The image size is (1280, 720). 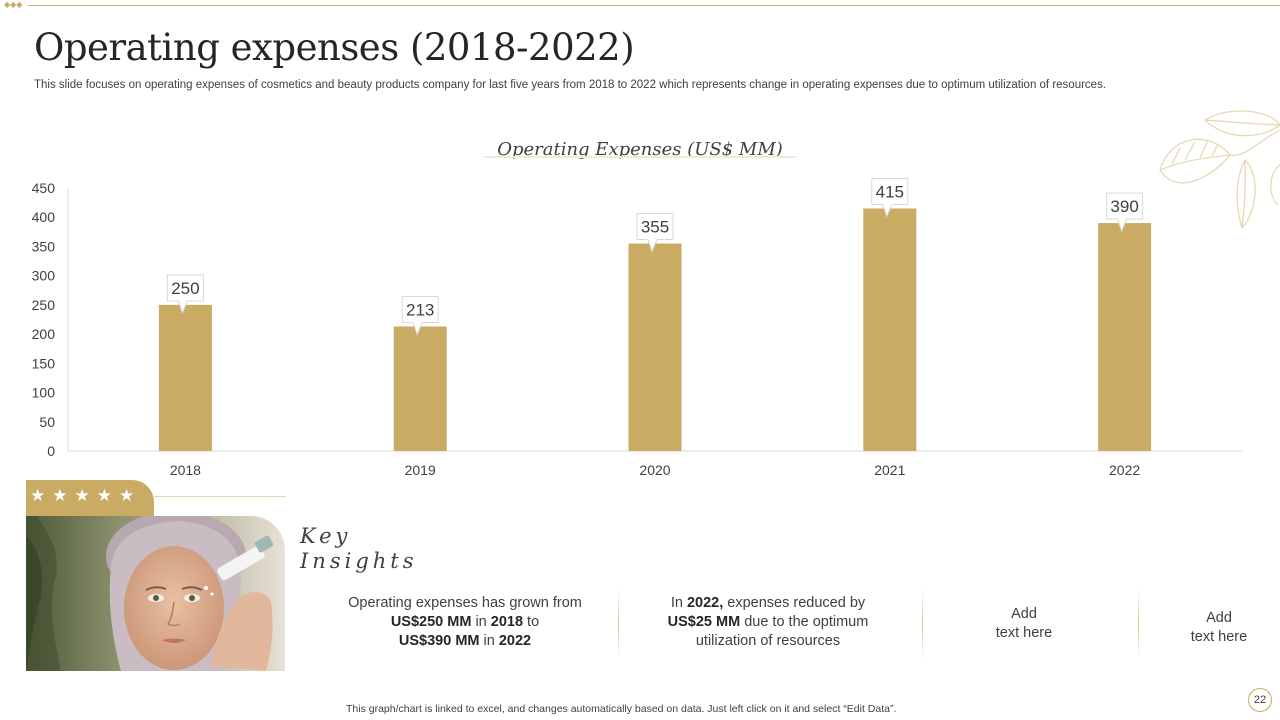 I want to click on chart-title-underline, so click(x=640, y=157).